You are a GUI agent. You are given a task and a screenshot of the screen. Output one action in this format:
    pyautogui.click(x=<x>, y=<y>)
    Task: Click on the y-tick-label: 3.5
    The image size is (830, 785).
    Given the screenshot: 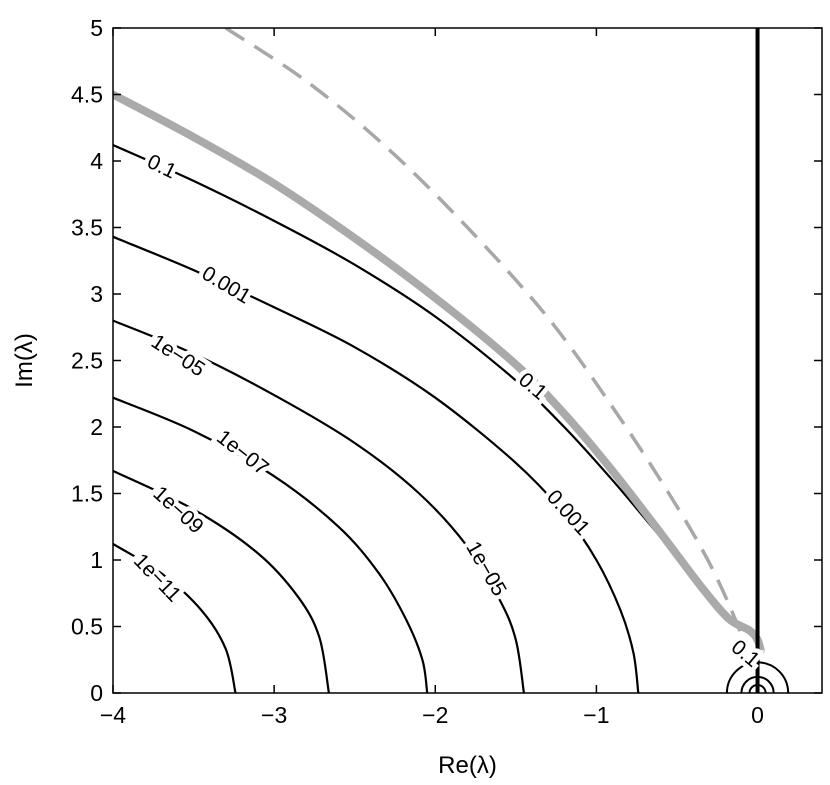 What is the action you would take?
    pyautogui.click(x=87, y=228)
    